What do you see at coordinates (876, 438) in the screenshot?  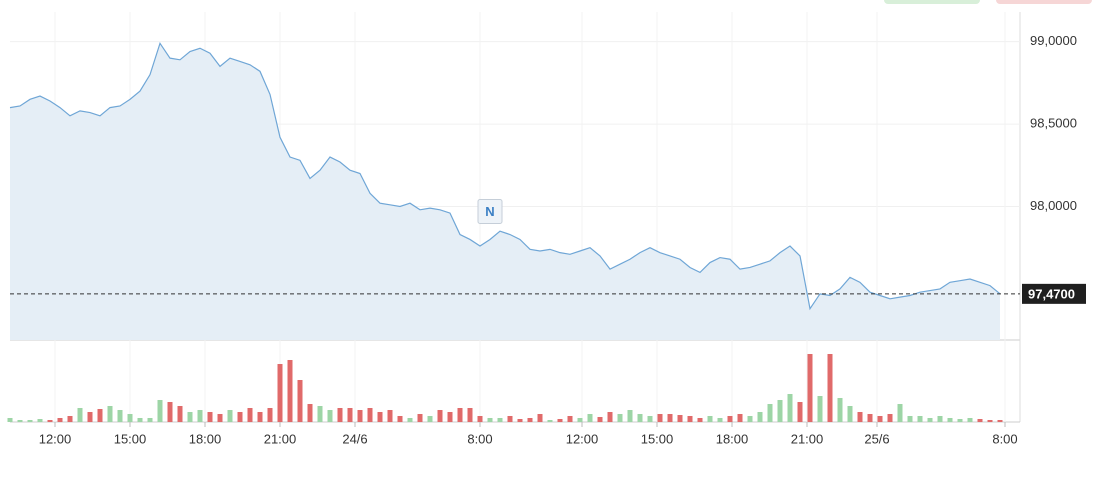 I see `x-tick-label: 25/6` at bounding box center [876, 438].